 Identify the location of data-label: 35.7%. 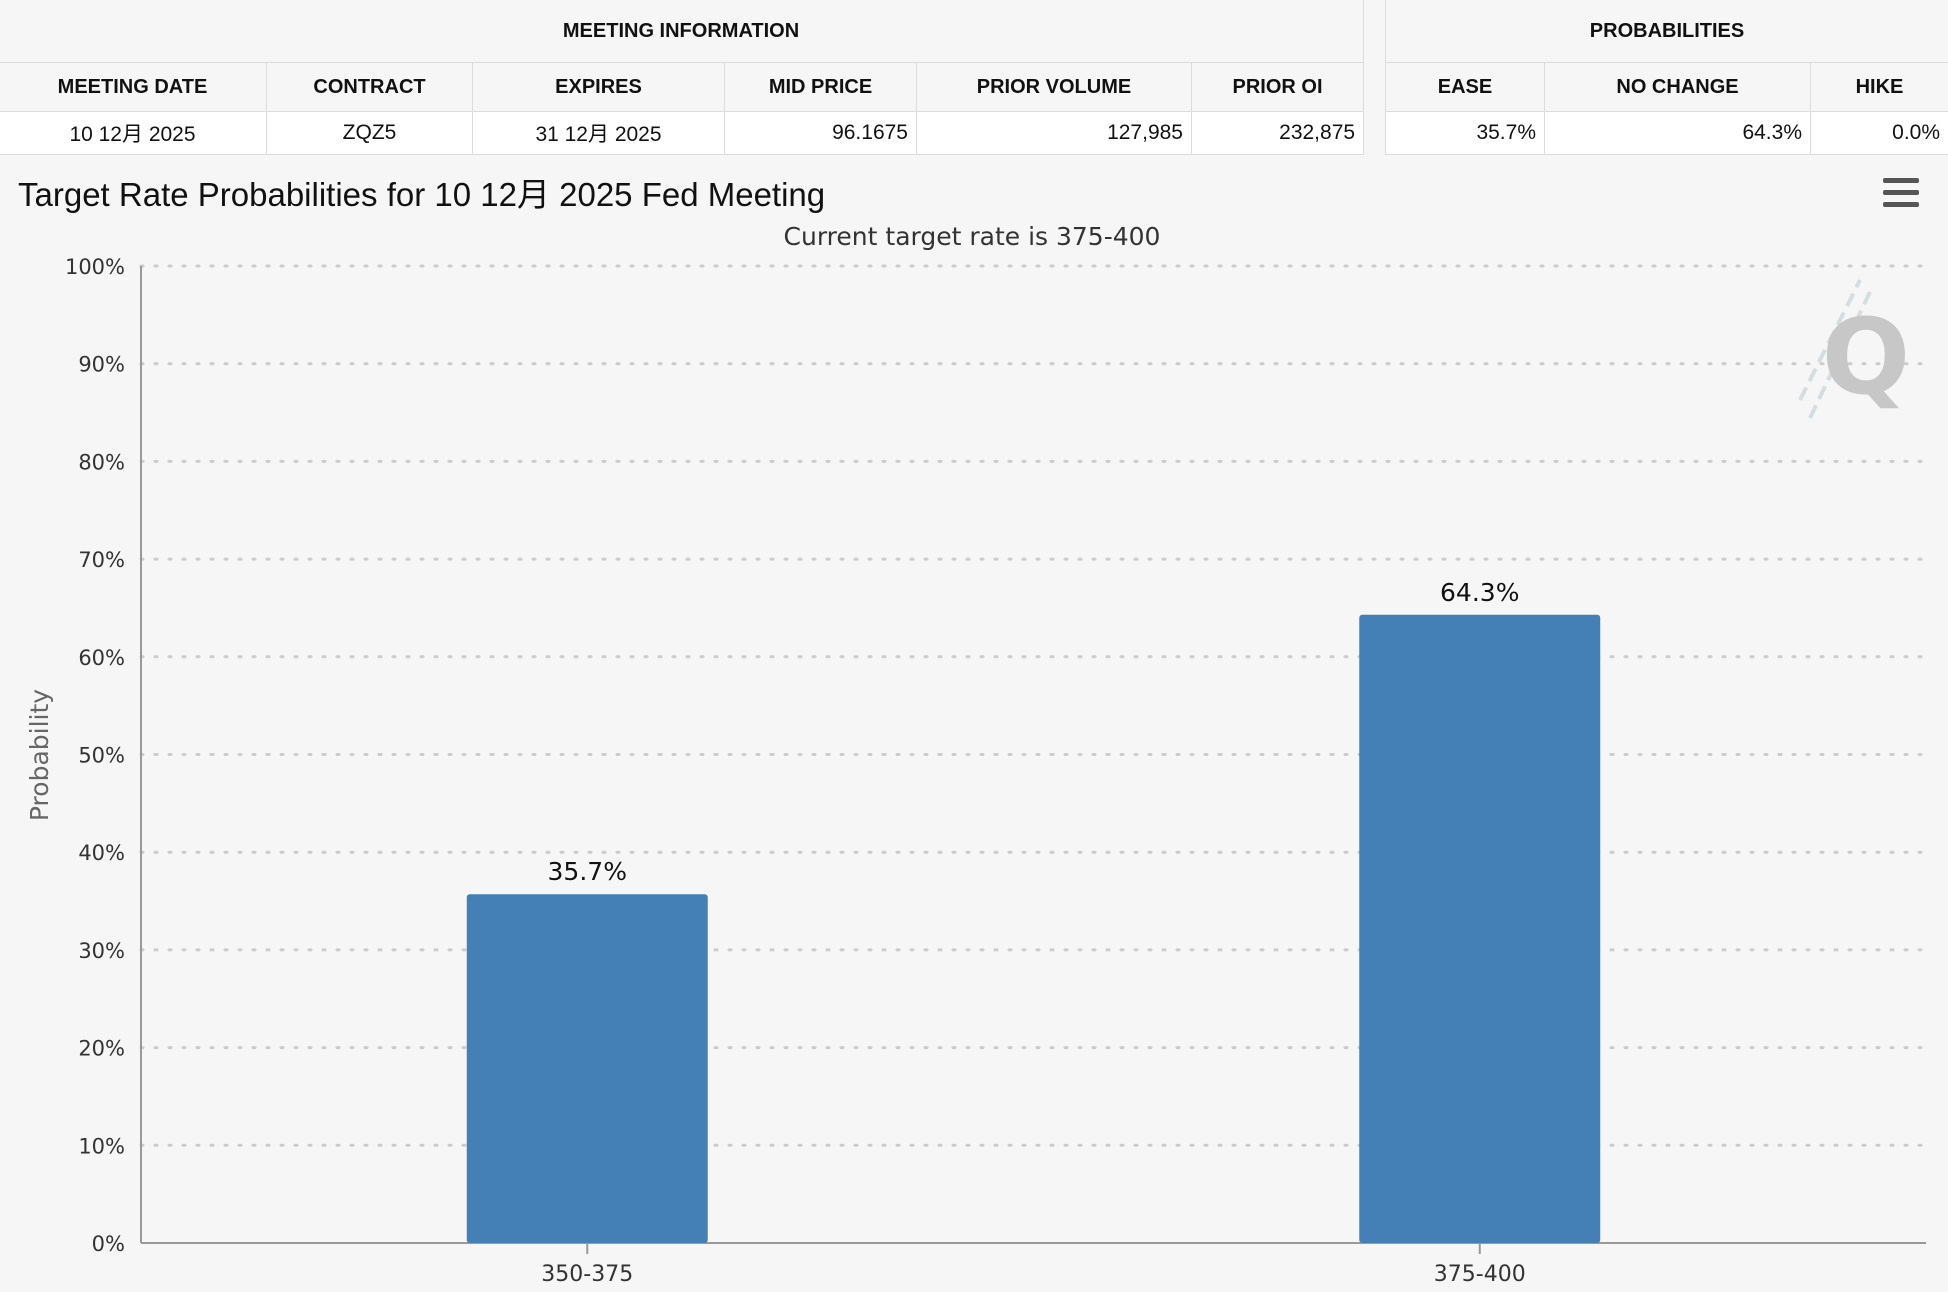
(587, 871).